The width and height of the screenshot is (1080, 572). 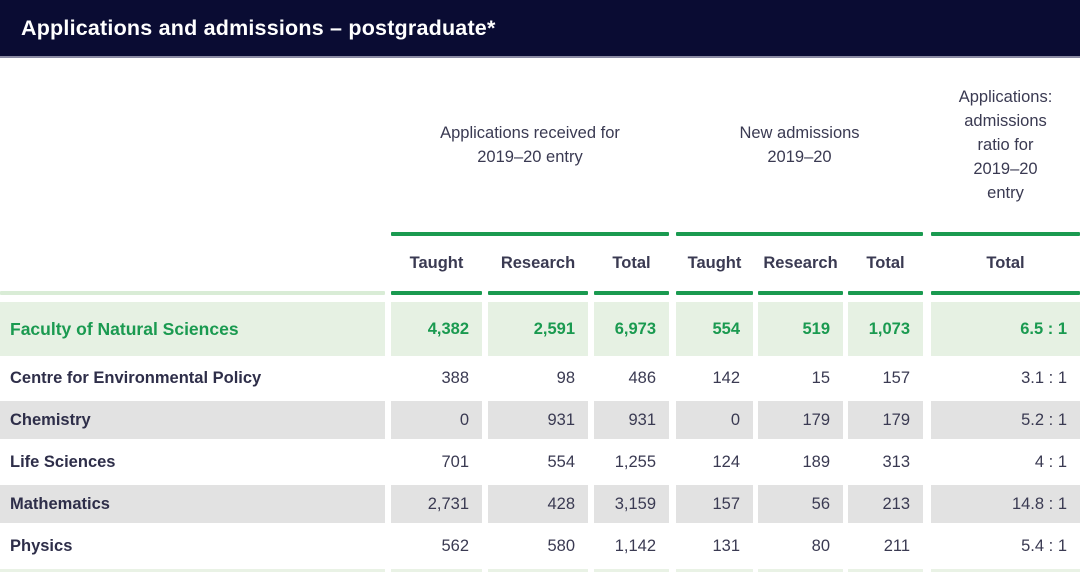 I want to click on value-cell: 562, so click(x=436, y=546).